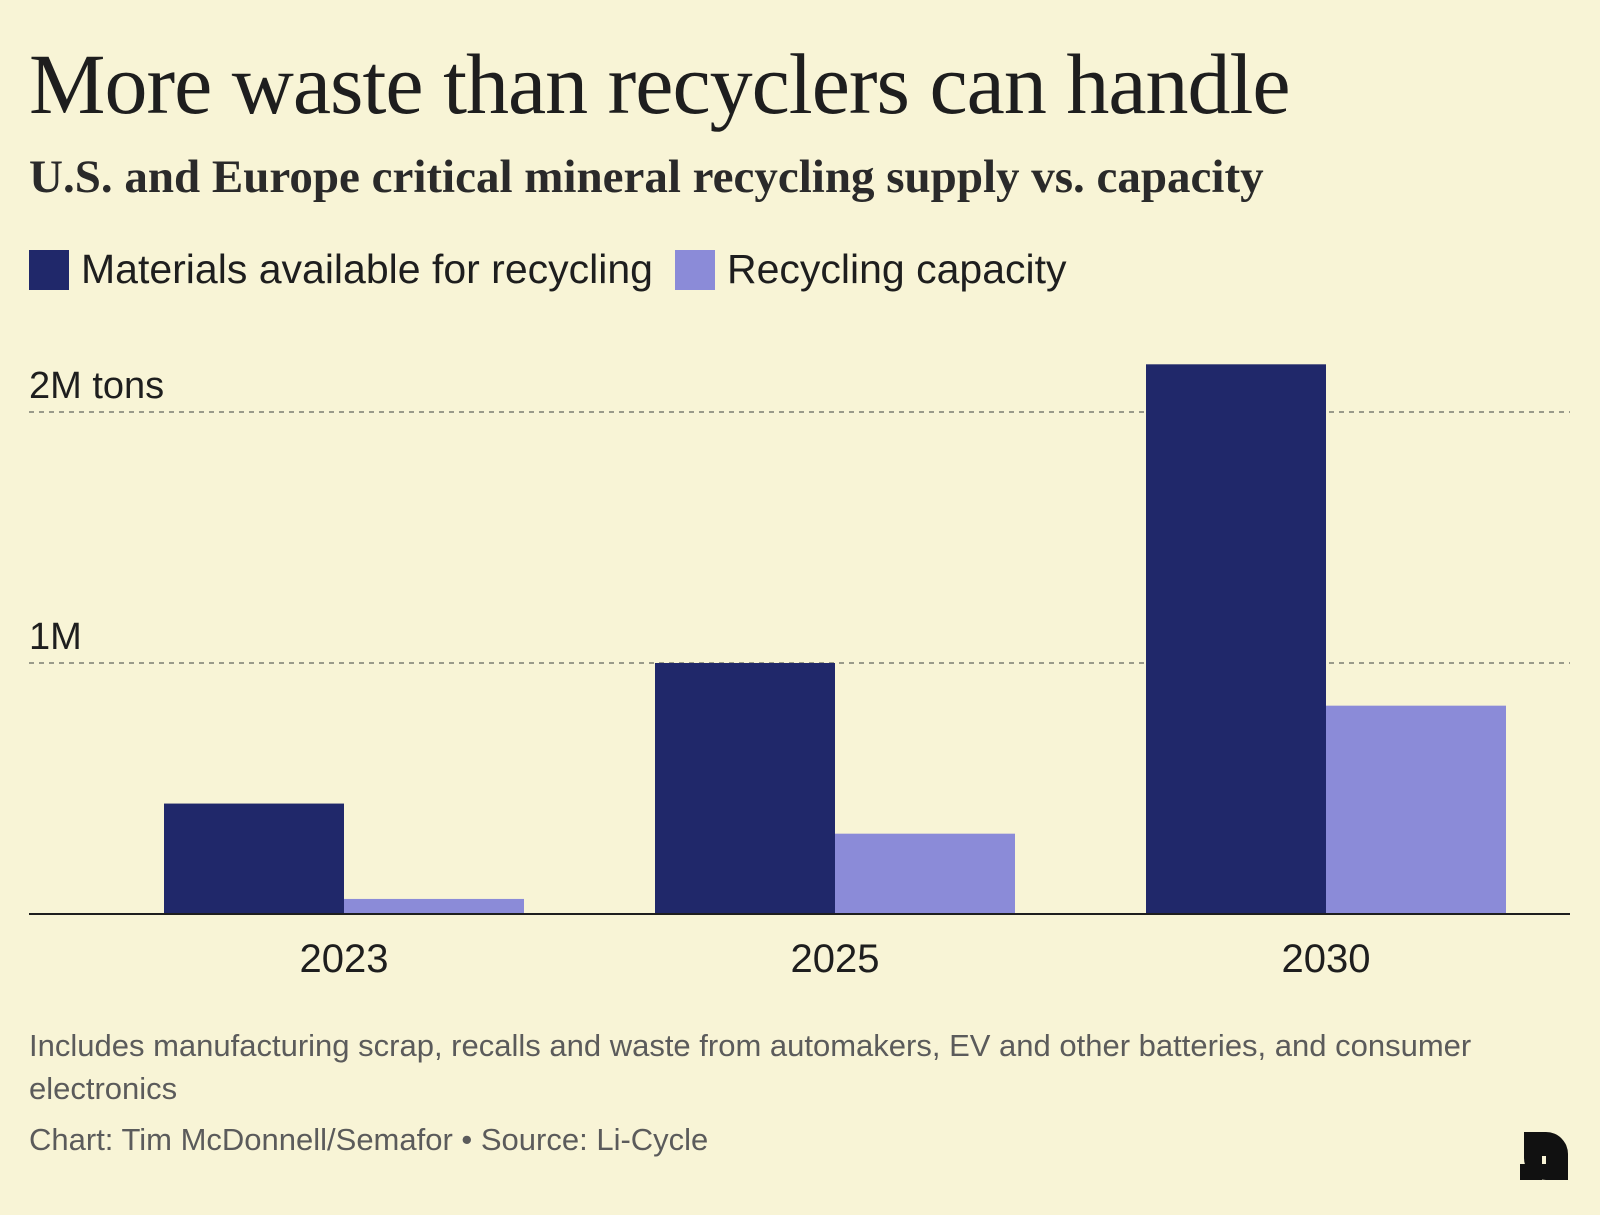 The image size is (1600, 1215). I want to click on x-tick-label: 2023, so click(344, 959).